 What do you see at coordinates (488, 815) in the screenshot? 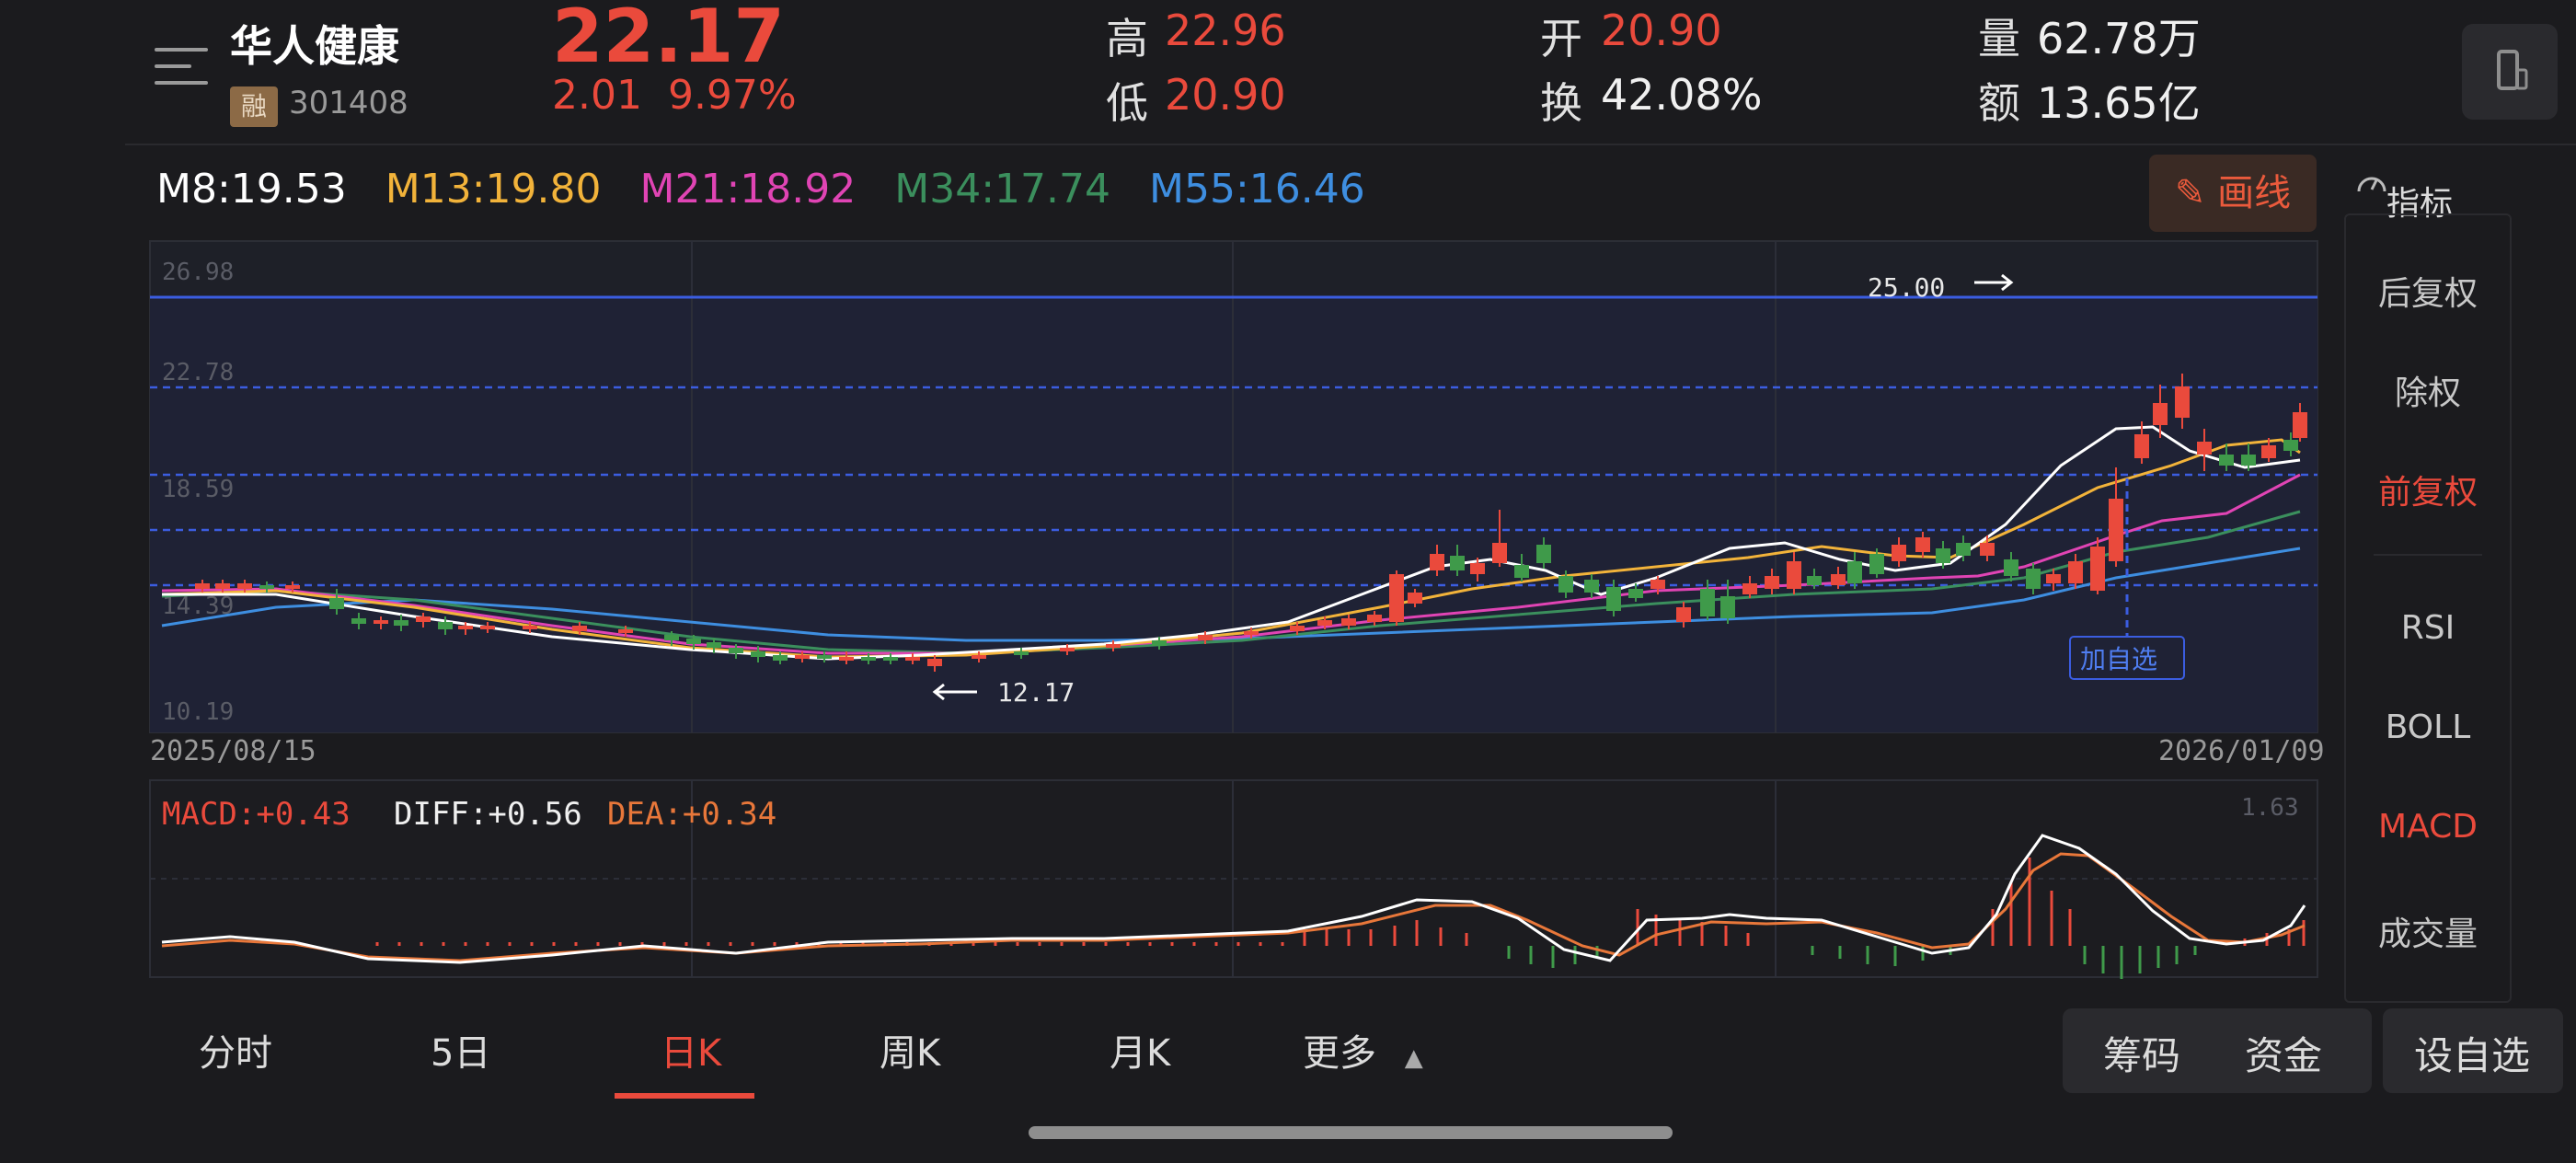
I see `diff-value-label: DIFF:+0.56` at bounding box center [488, 815].